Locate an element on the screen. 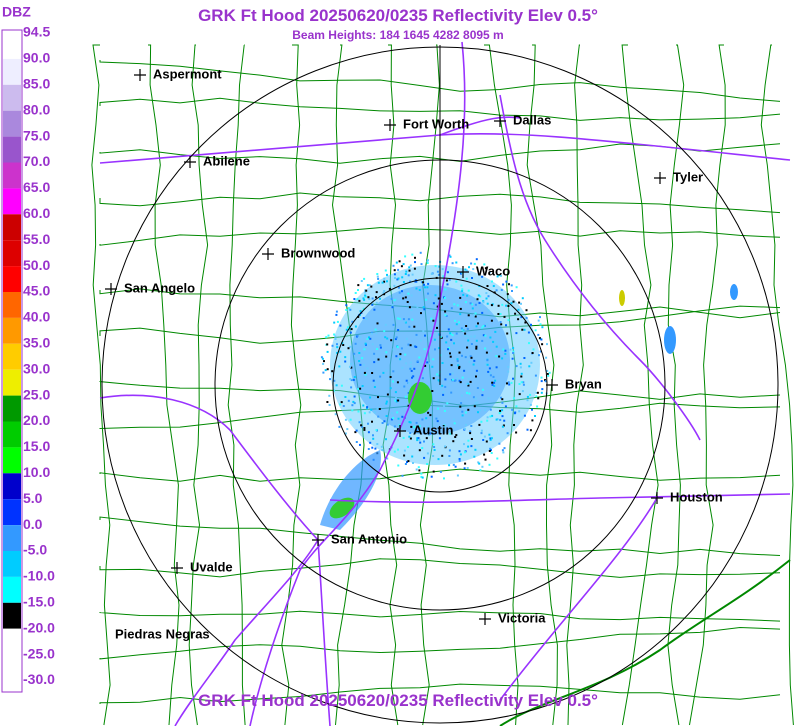 Image resolution: width=797 pixels, height=726 pixels. city-label: Aspermont is located at coordinates (187, 73).